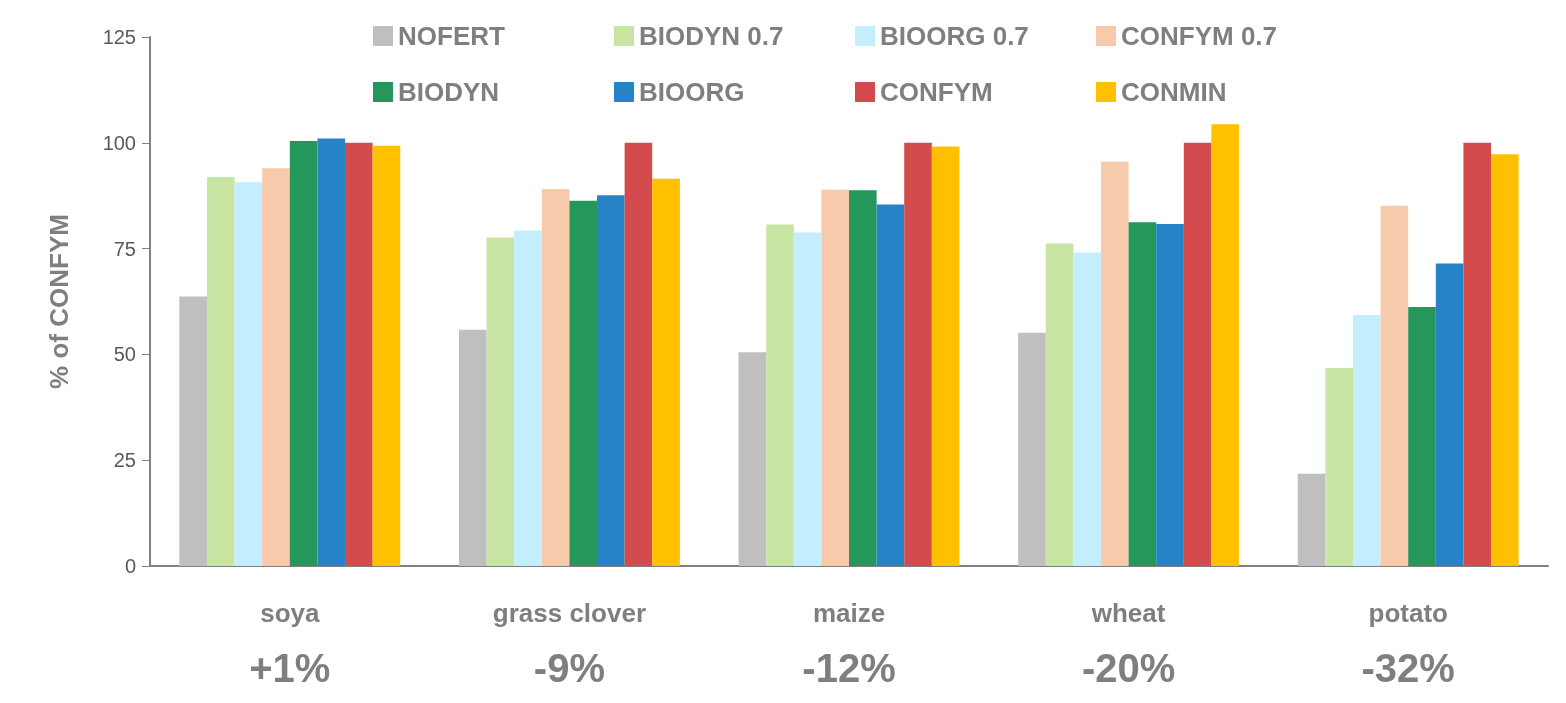  What do you see at coordinates (119, 37) in the screenshot?
I see `y-tick-label: 125` at bounding box center [119, 37].